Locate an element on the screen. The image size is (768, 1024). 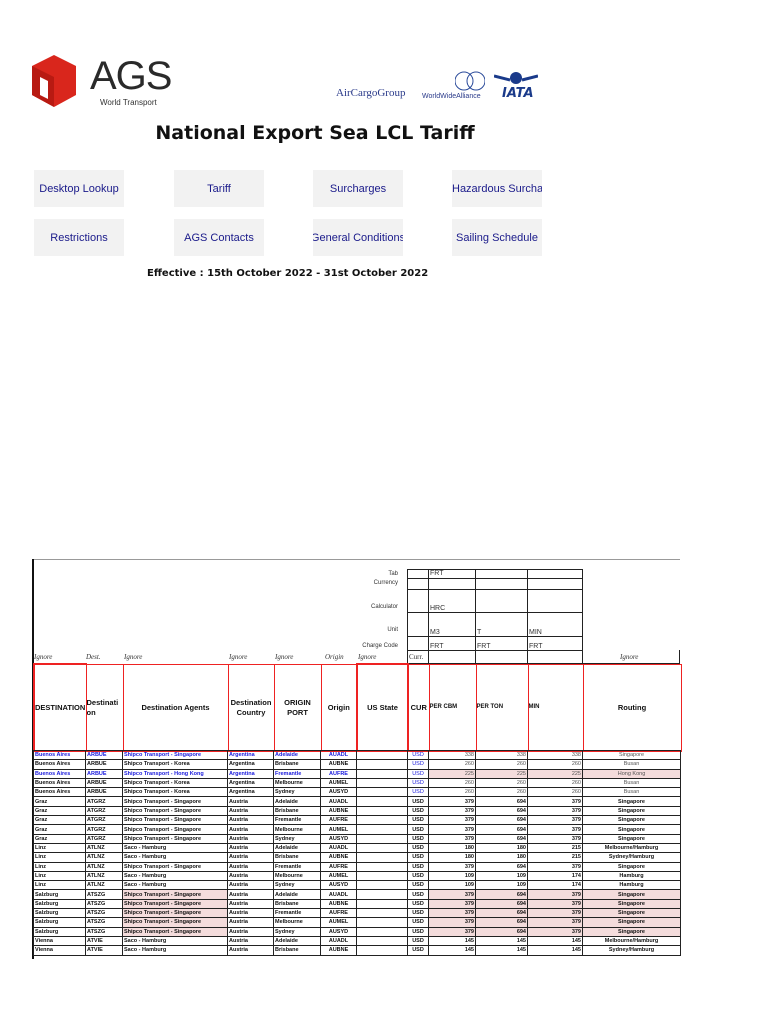
cell-dest-code: ATVIE is located at coordinates (104, 950).